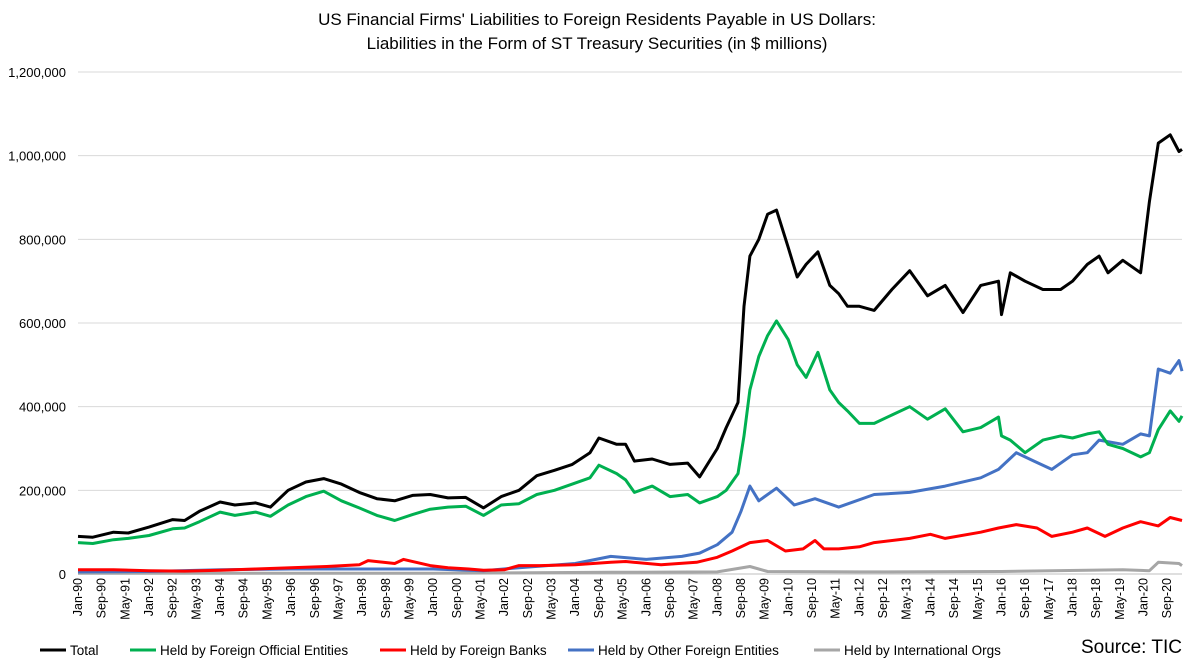 The width and height of the screenshot is (1194, 670). Describe the element at coordinates (478, 650) in the screenshot. I see `legend-label: Held by Foreign Banks` at that location.